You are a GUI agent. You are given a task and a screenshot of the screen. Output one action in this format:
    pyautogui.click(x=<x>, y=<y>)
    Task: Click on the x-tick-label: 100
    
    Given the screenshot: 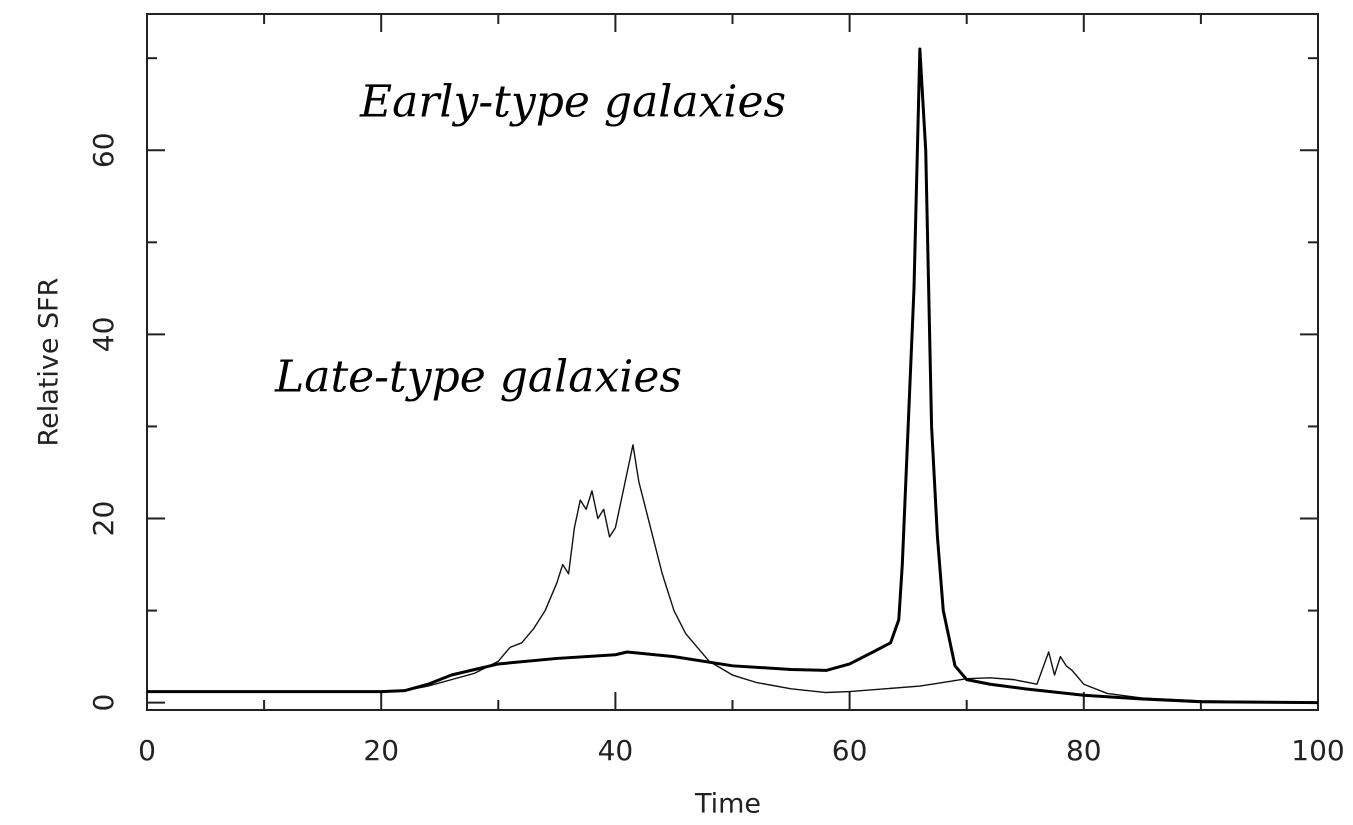 What is the action you would take?
    pyautogui.click(x=1317, y=750)
    